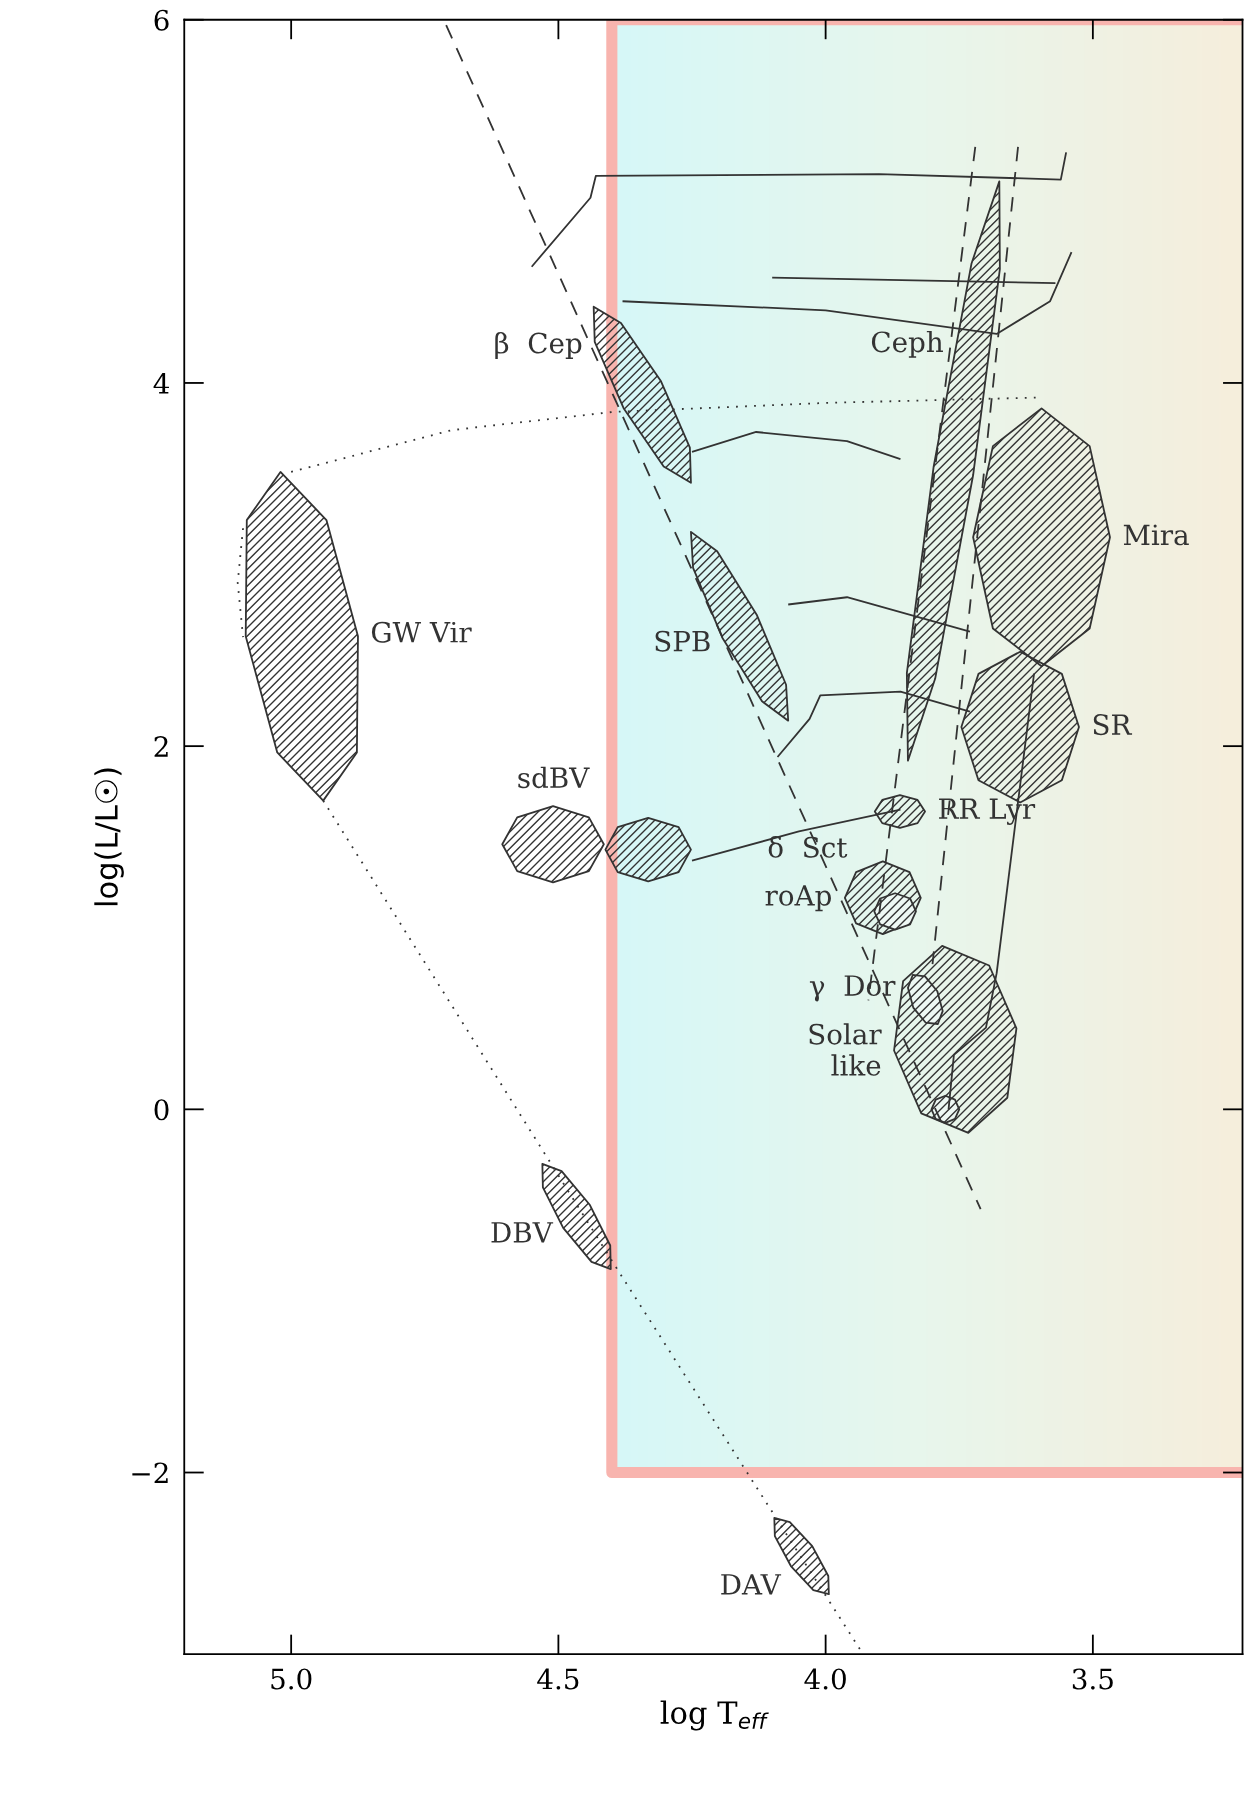 This screenshot has height=1796, width=1245. Describe the element at coordinates (538, 345) in the screenshot. I see `annotation: β Cep` at that location.